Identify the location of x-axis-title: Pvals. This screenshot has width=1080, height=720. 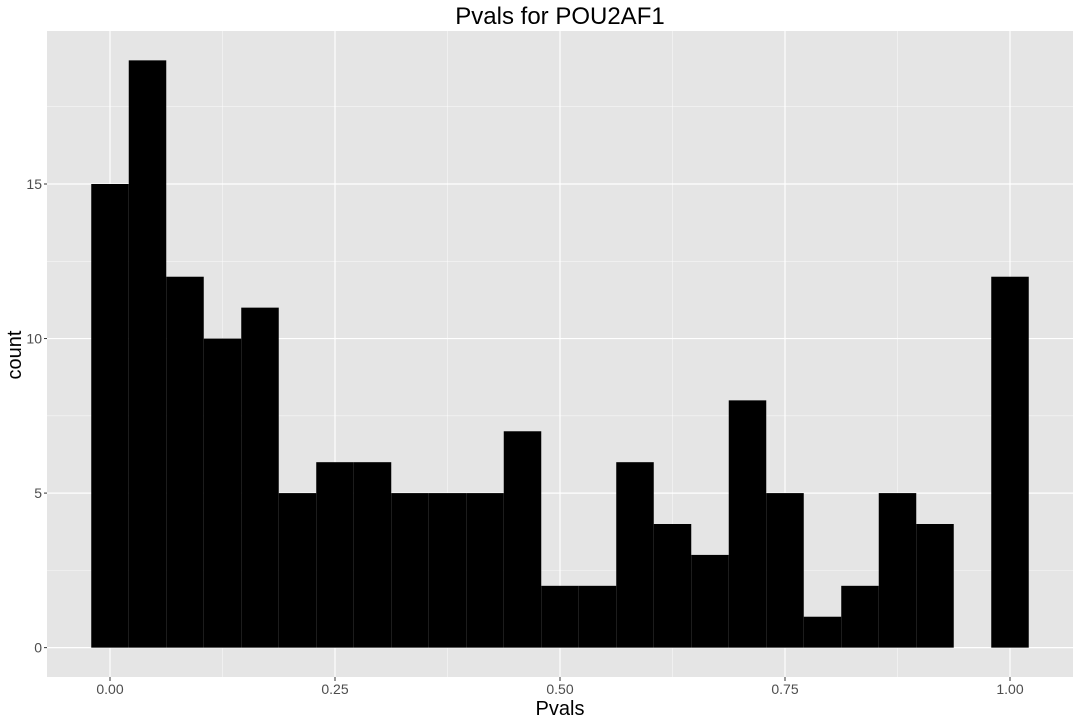
(560, 709).